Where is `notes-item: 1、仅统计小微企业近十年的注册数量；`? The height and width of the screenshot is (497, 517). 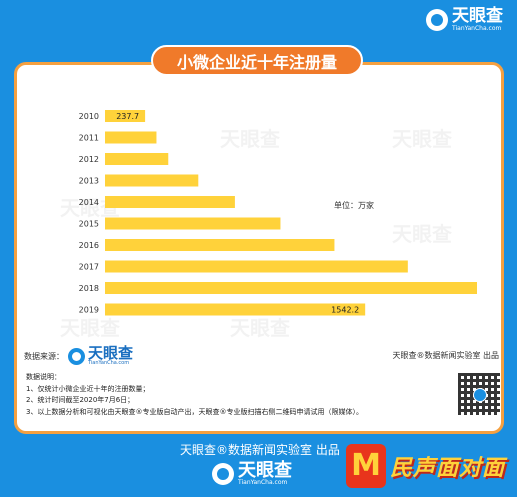 notes-item: 1、仅统计小微企业近十年的注册数量； is located at coordinates (88, 388).